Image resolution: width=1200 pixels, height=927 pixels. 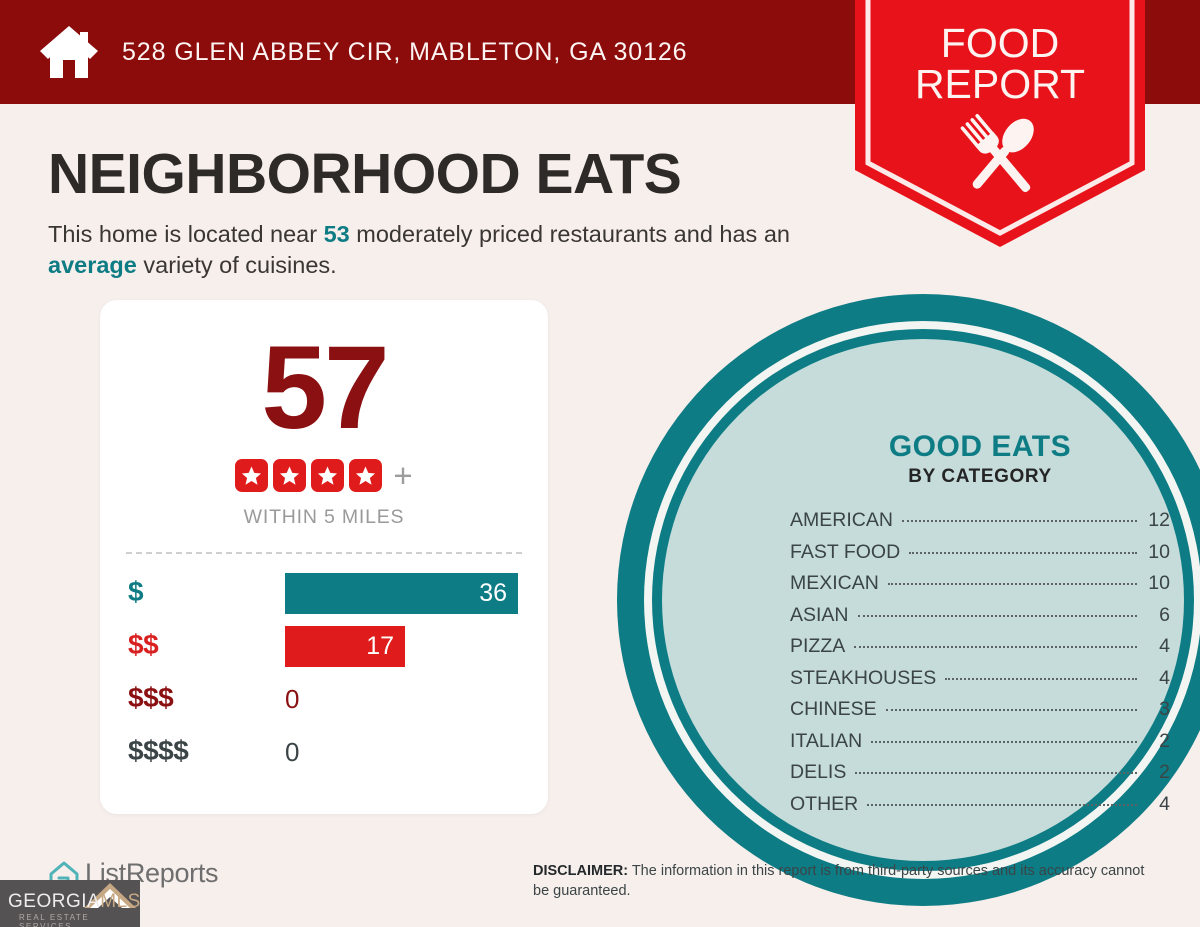 What do you see at coordinates (92, 265) in the screenshot?
I see `subtitle-variety: average` at bounding box center [92, 265].